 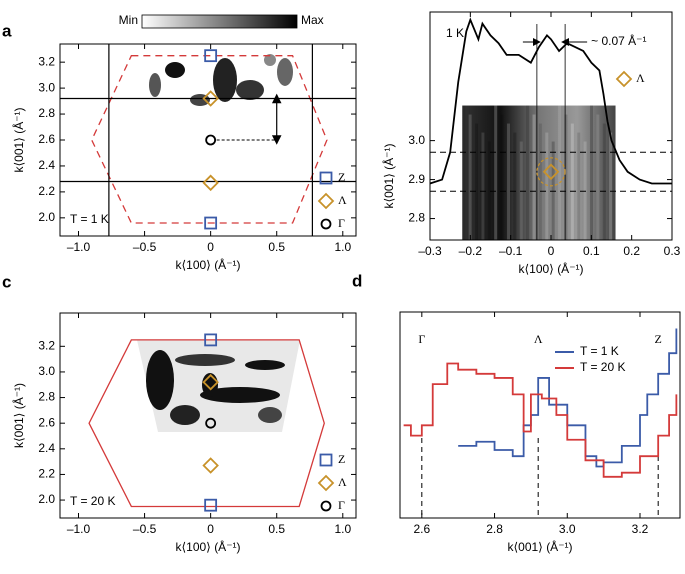 I want to click on legend-label: T = 1 K, so click(x=599, y=351).